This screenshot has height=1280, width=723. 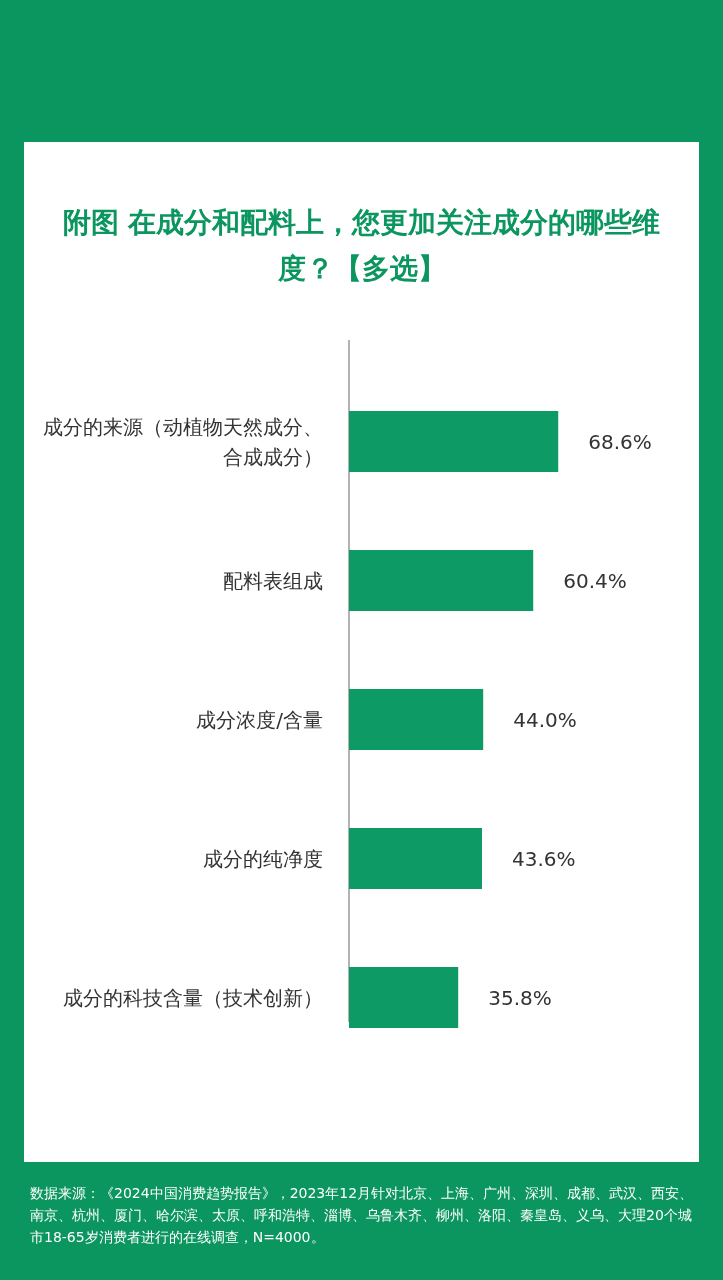 I want to click on data-label: 44.0%, so click(x=545, y=719).